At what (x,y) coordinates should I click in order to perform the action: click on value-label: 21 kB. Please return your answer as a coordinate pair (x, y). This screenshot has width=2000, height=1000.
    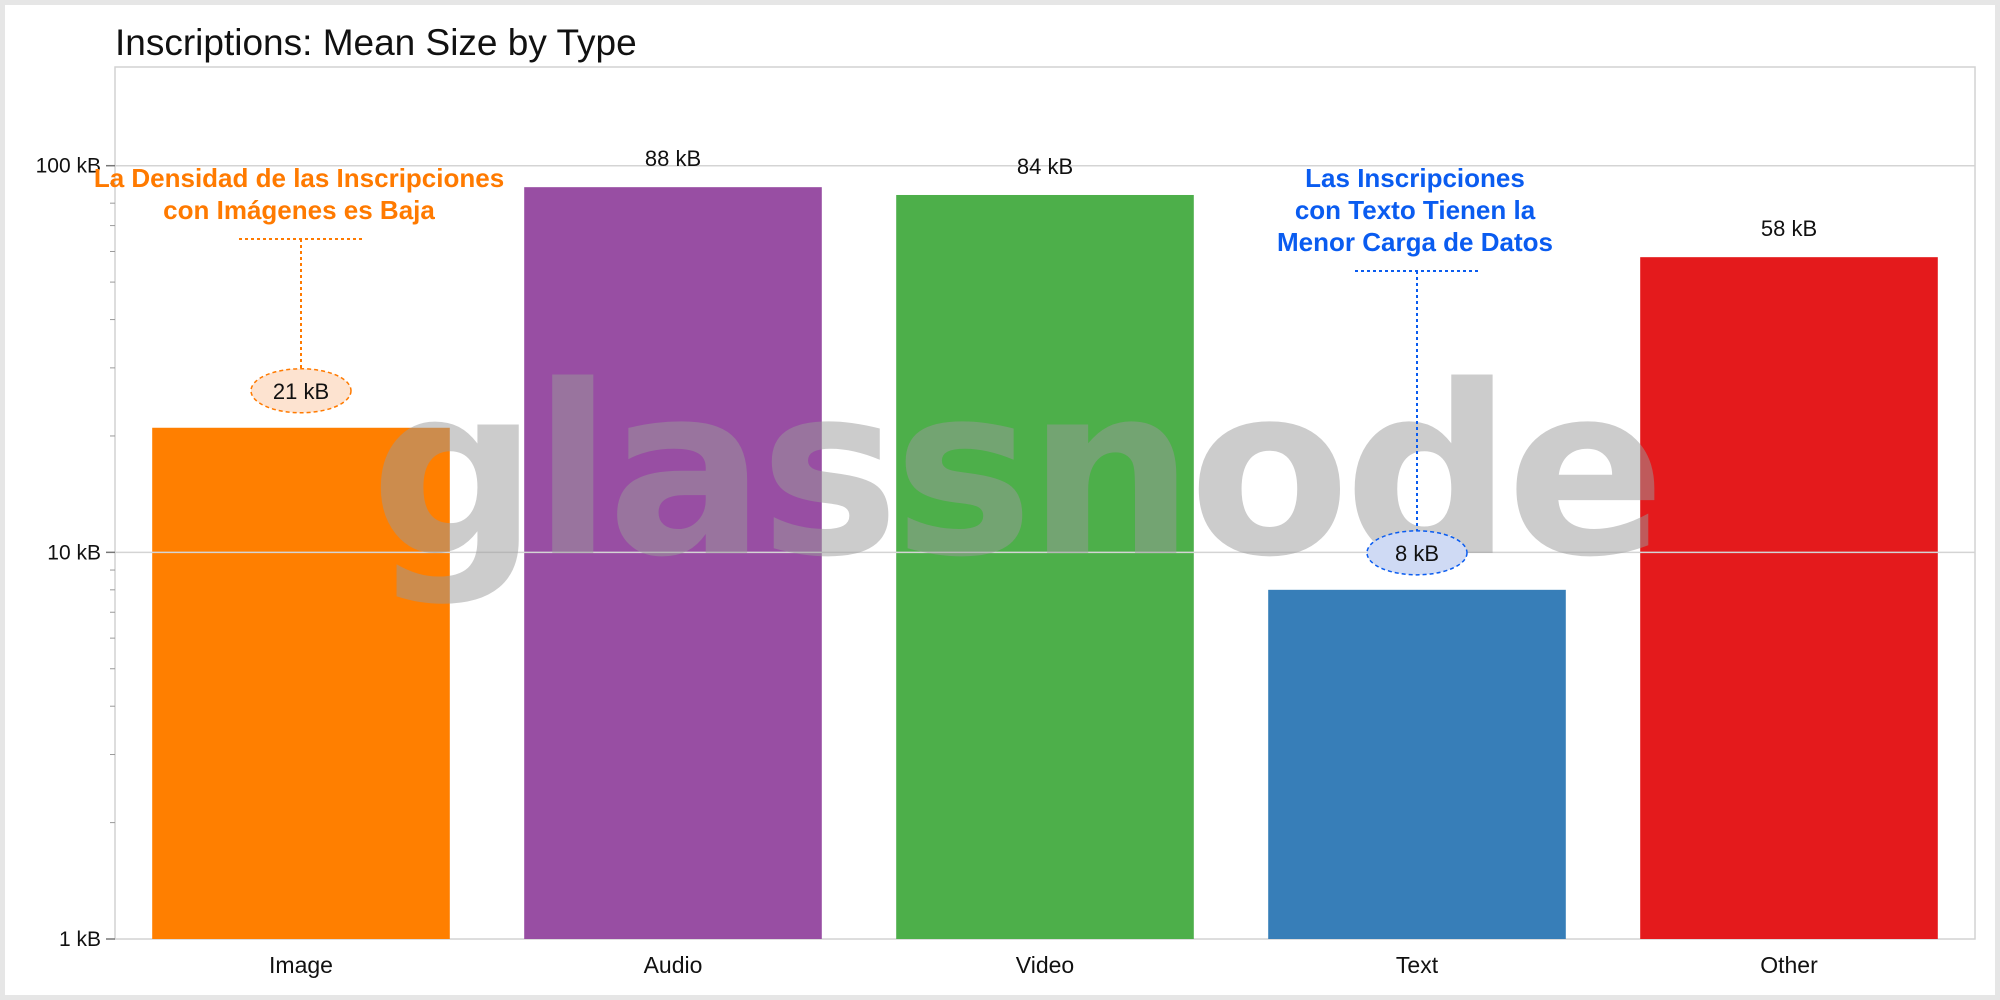
    Looking at the image, I should click on (301, 391).